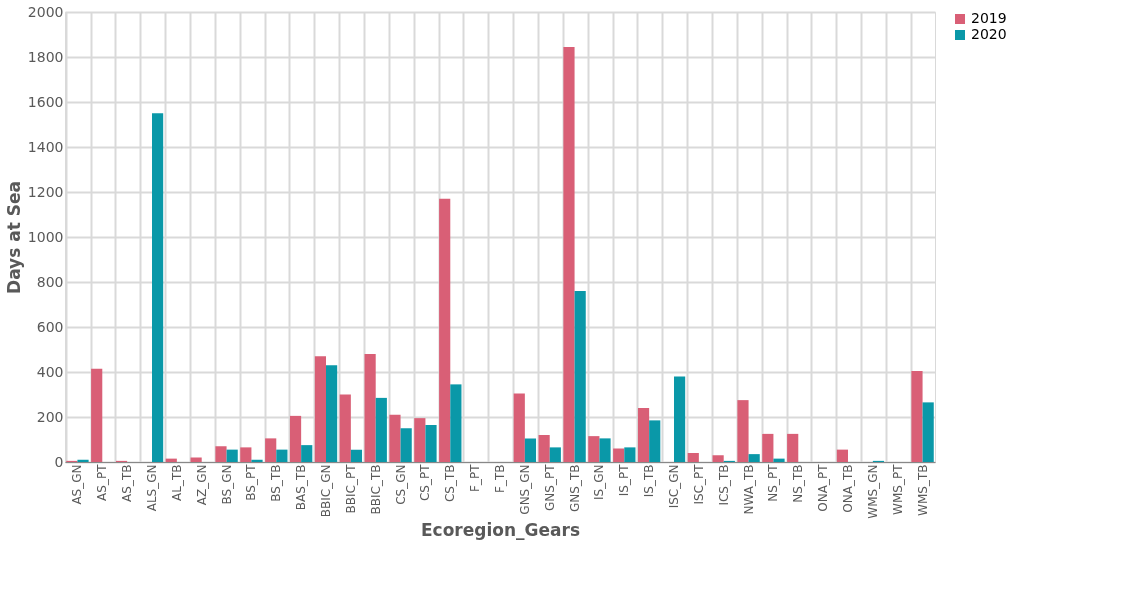  What do you see at coordinates (674, 486) in the screenshot?
I see `x-tick-label: ISC_GN` at bounding box center [674, 486].